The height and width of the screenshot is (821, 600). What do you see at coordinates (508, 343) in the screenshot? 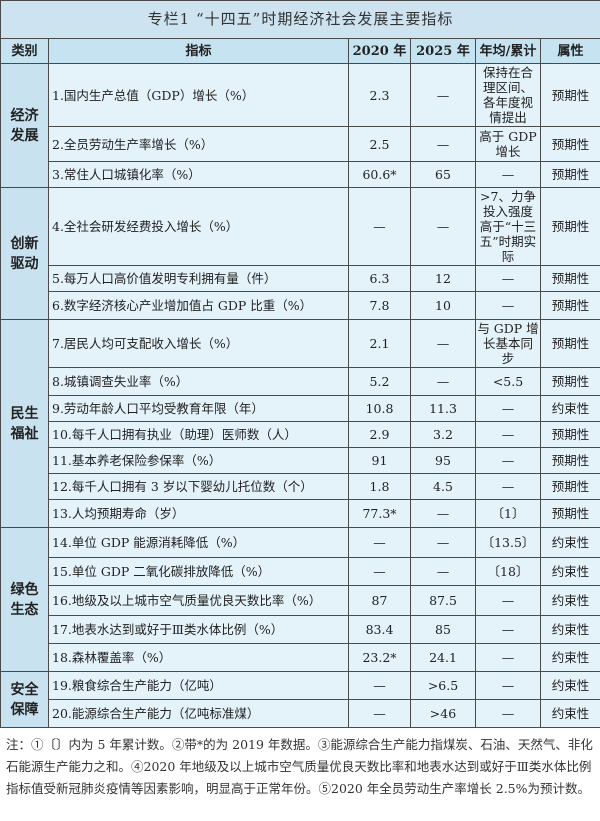
I see `annual-cumulative-cell: 与 GDP 增长基本同步` at bounding box center [508, 343].